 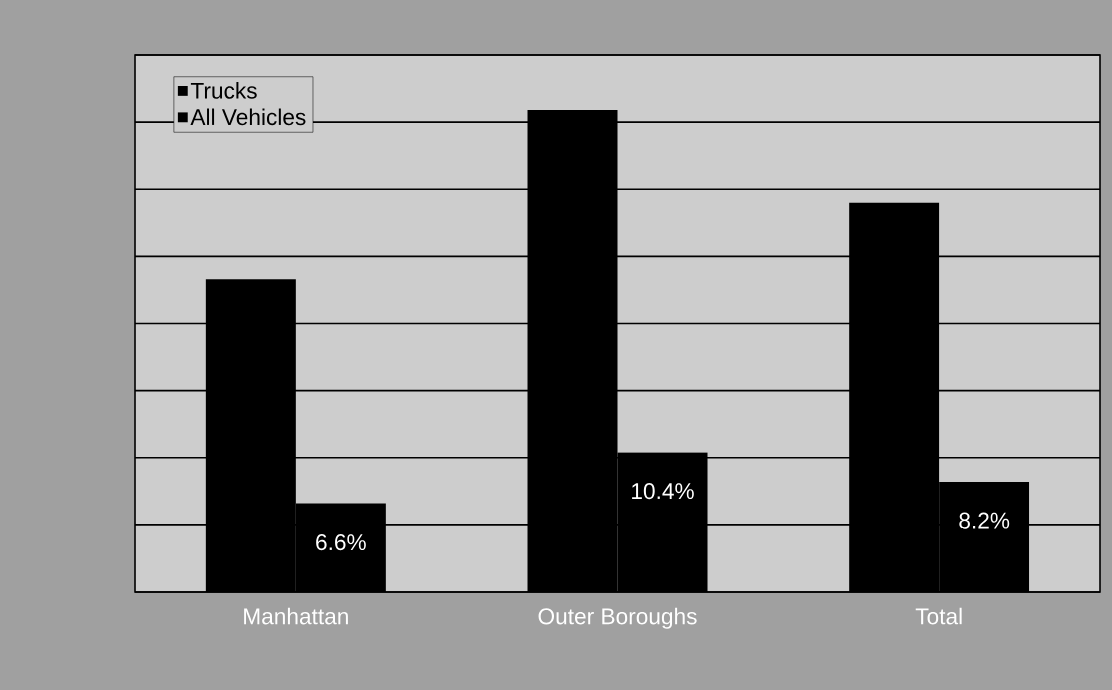 What do you see at coordinates (296, 616) in the screenshot?
I see `x-tick-label: Manhattan` at bounding box center [296, 616].